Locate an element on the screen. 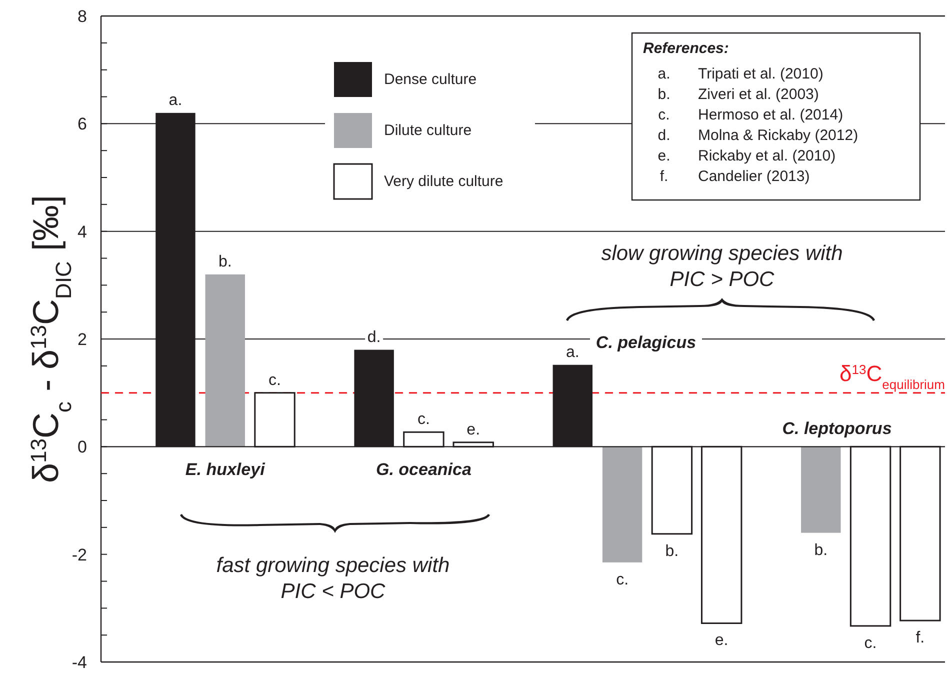 The image size is (947, 674). annotation: C. leptoporus is located at coordinates (837, 428).